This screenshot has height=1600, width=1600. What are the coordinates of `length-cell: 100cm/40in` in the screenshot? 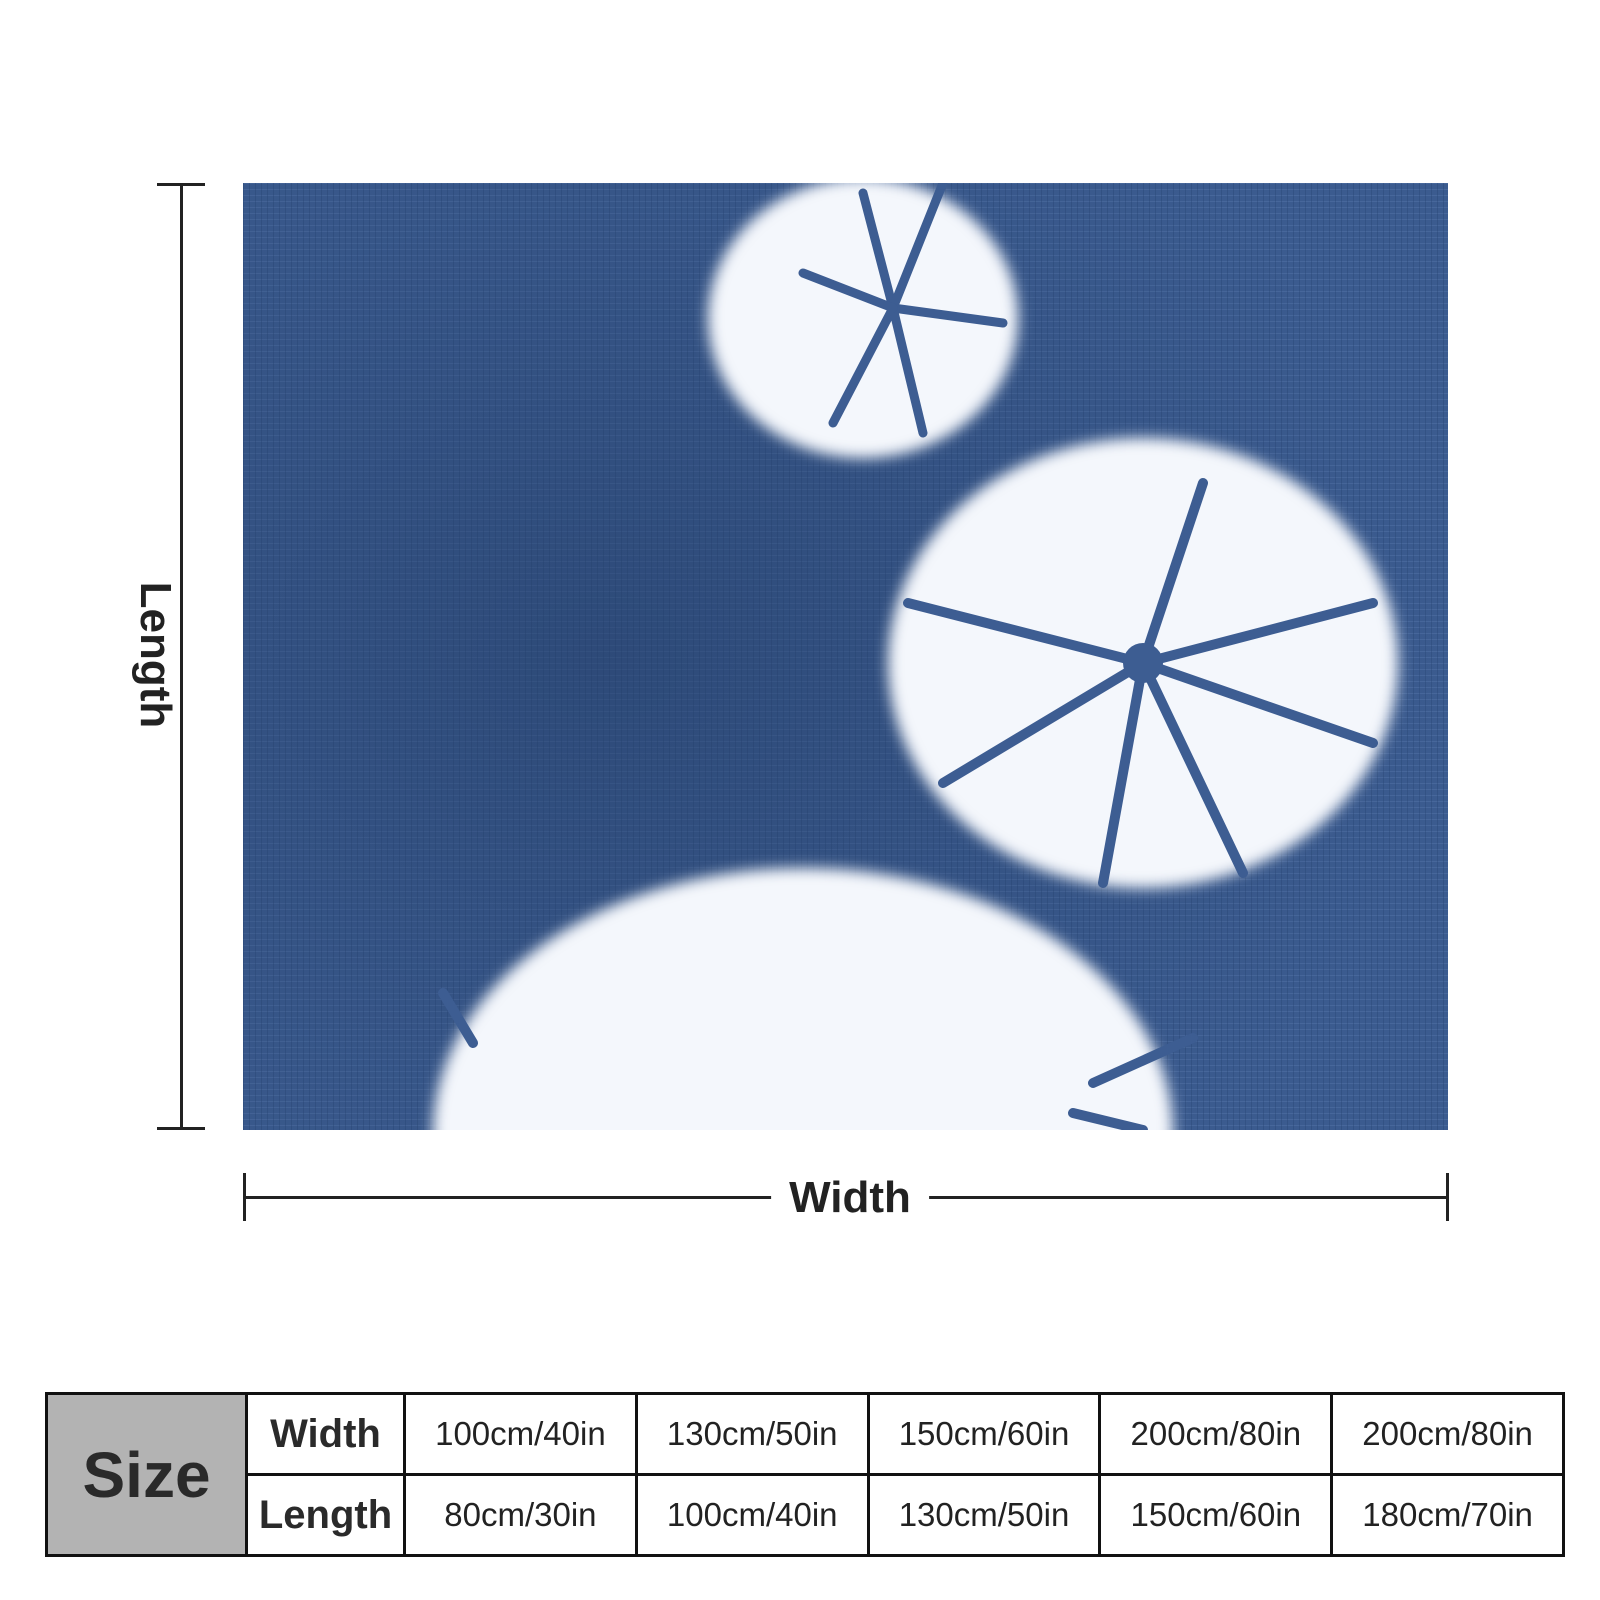 It's located at (752, 1515).